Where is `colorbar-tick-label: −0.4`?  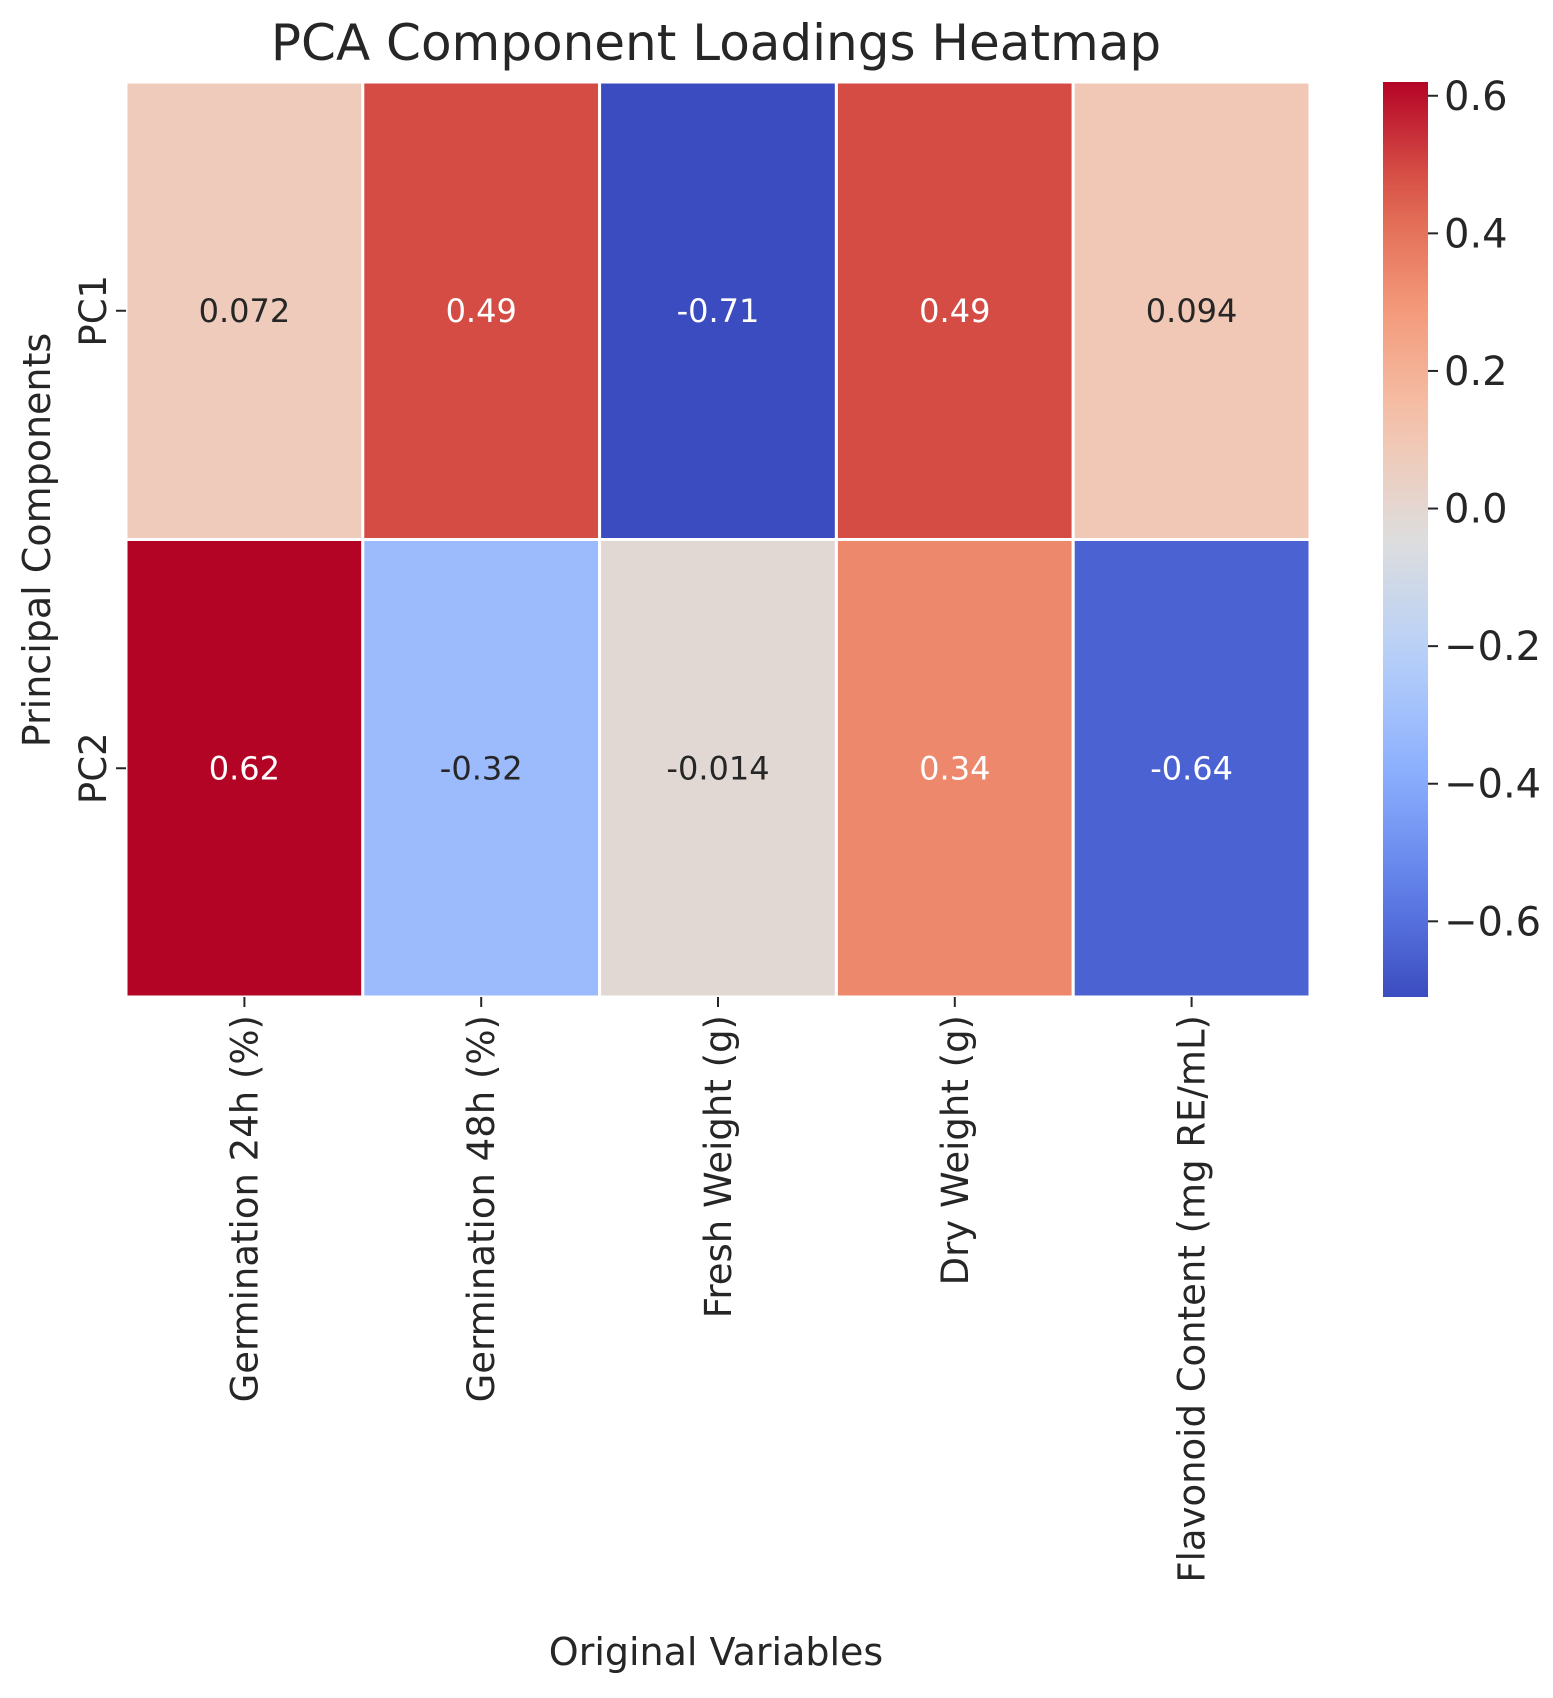 colorbar-tick-label: −0.4 is located at coordinates (1492, 785).